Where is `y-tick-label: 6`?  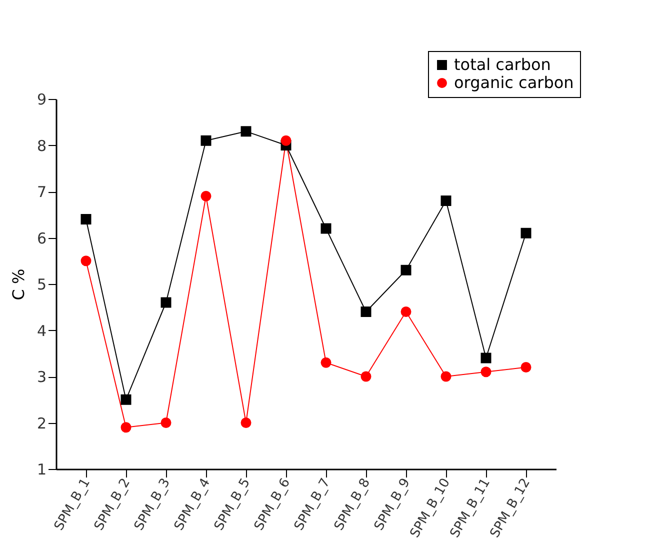
y-tick-label: 6 is located at coordinates (41, 238).